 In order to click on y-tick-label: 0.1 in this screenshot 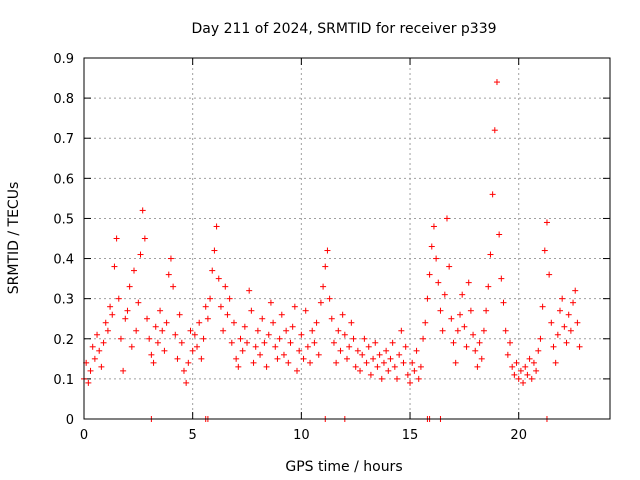, I will do `click(63, 380)`.